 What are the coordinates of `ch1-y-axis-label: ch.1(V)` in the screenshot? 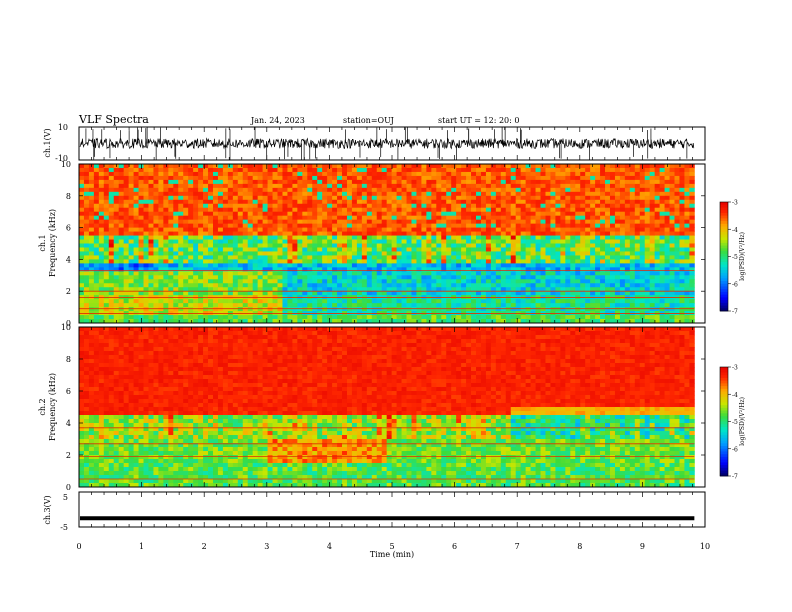 It's located at (47, 142).